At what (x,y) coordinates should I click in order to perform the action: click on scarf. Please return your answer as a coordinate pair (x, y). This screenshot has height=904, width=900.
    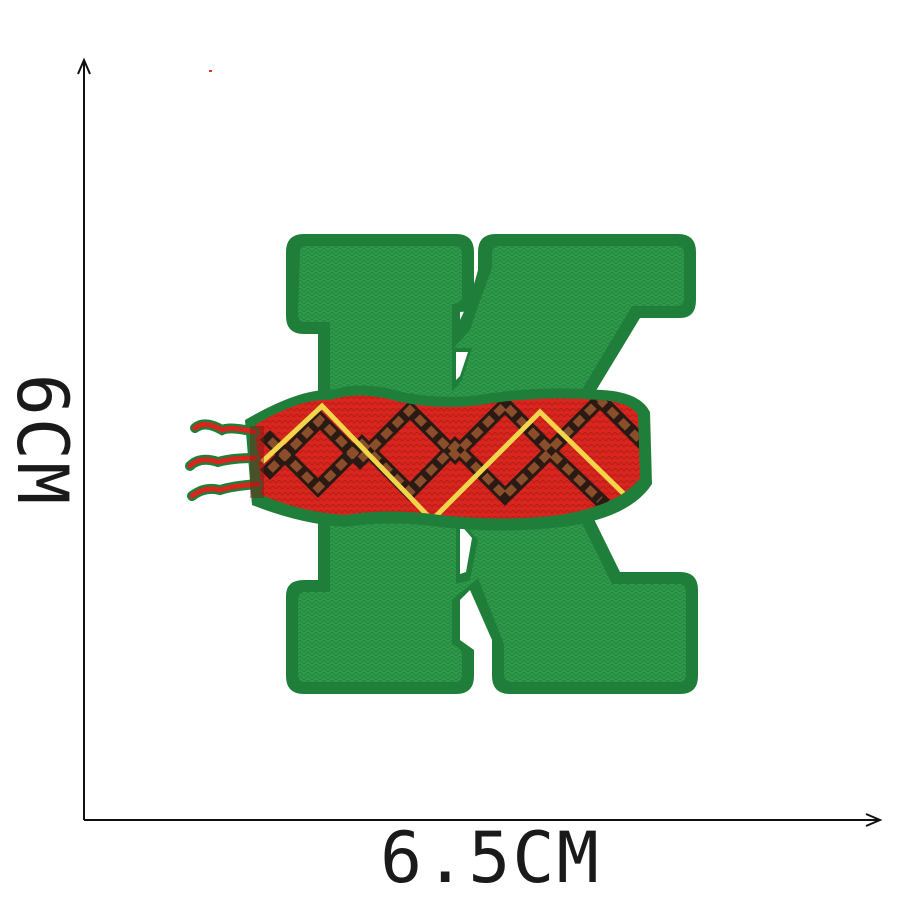
    Looking at the image, I should click on (418, 458).